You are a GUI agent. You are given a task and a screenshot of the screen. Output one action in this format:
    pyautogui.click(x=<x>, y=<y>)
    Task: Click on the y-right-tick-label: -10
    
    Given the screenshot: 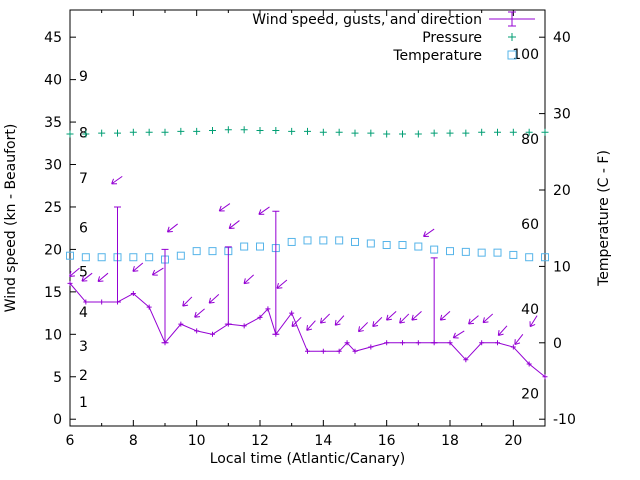 What is the action you would take?
    pyautogui.click(x=564, y=420)
    